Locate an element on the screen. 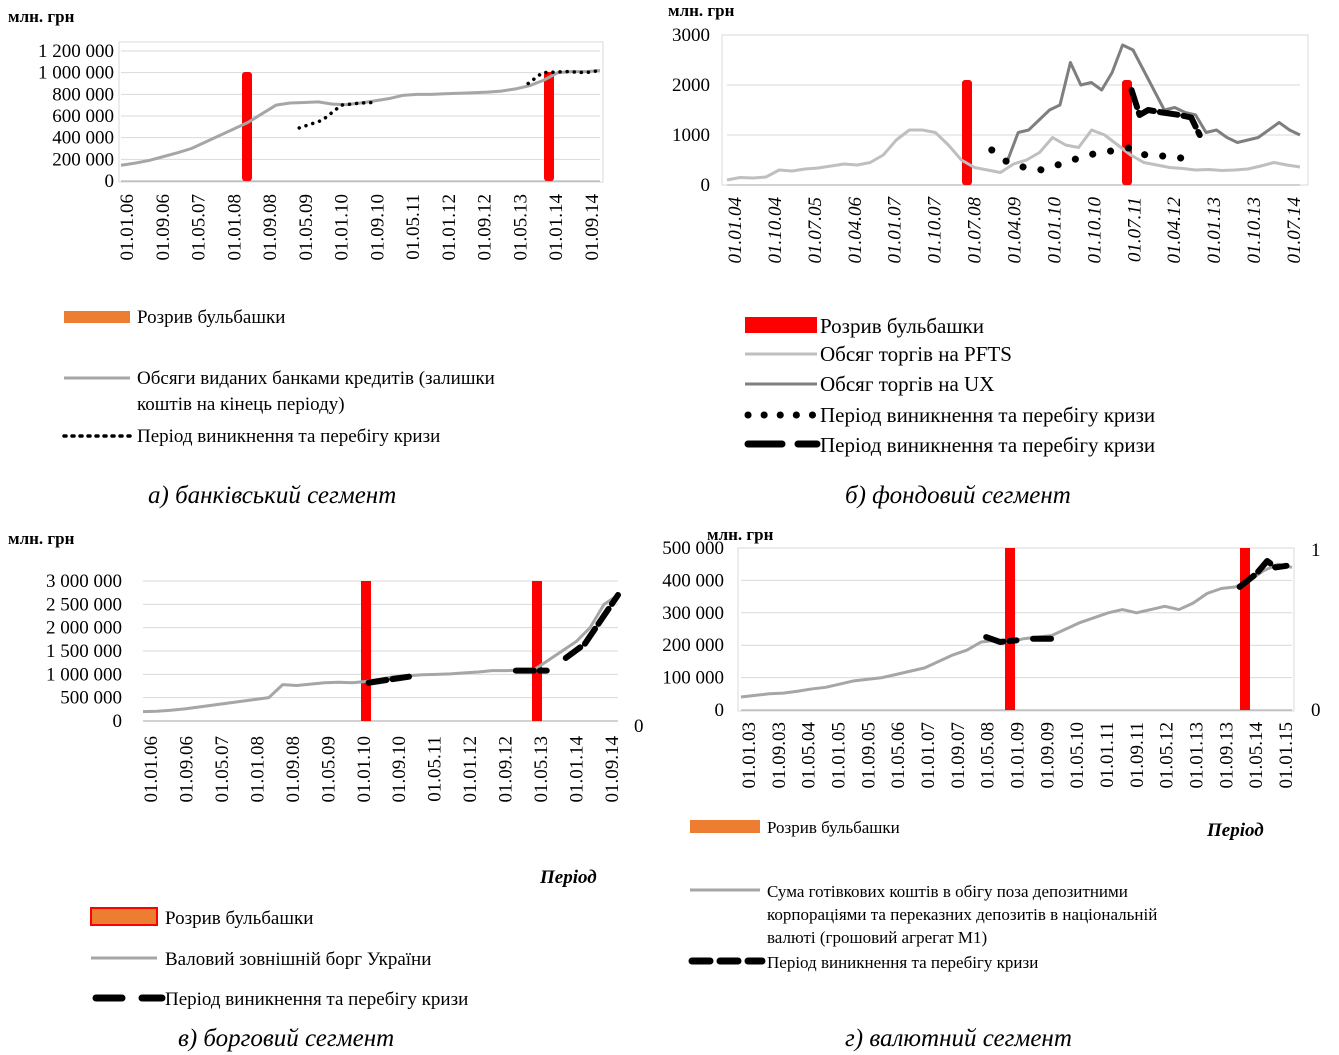 Image resolution: width=1339 pixels, height=1055 pixels. panel-a-series is located at coordinates (361, 117).